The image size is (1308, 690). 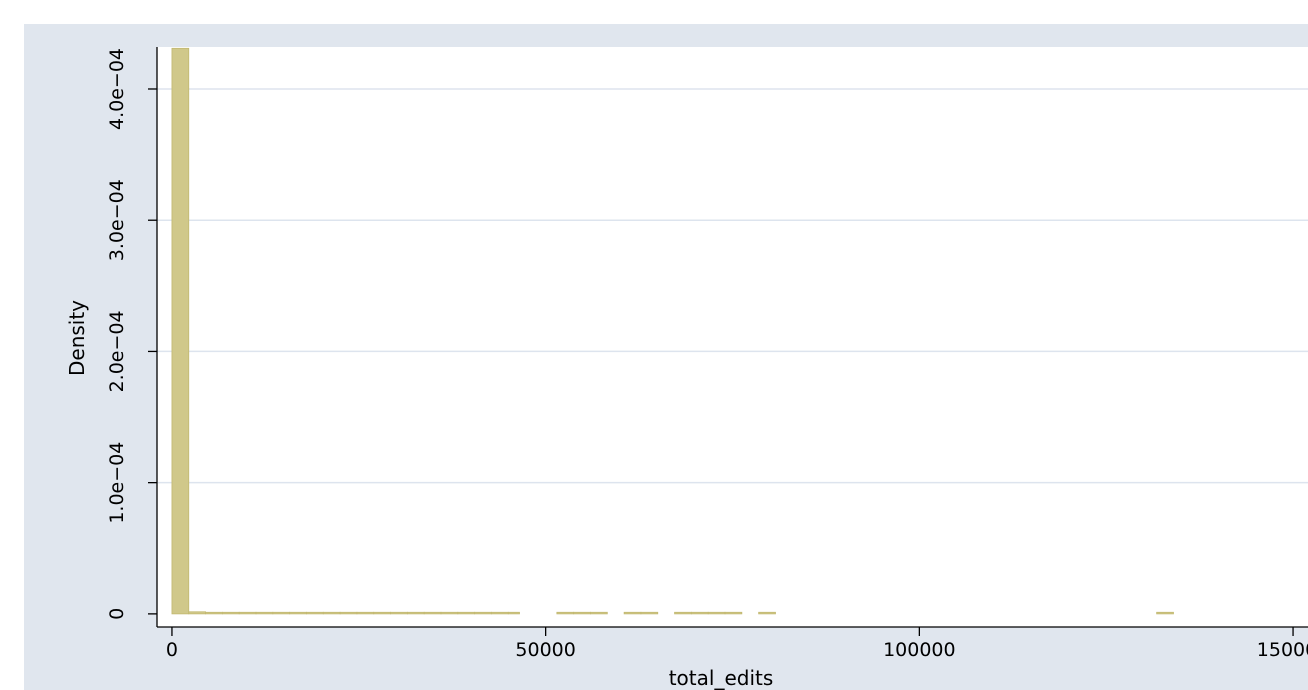 What do you see at coordinates (117, 89) in the screenshot?
I see `y-tick-label: 4.0e−04` at bounding box center [117, 89].